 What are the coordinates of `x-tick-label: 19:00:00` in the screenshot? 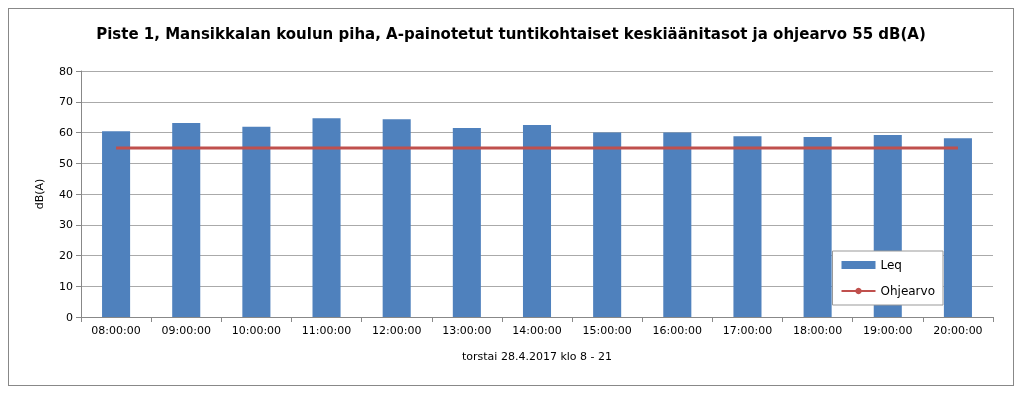 It's located at (888, 330).